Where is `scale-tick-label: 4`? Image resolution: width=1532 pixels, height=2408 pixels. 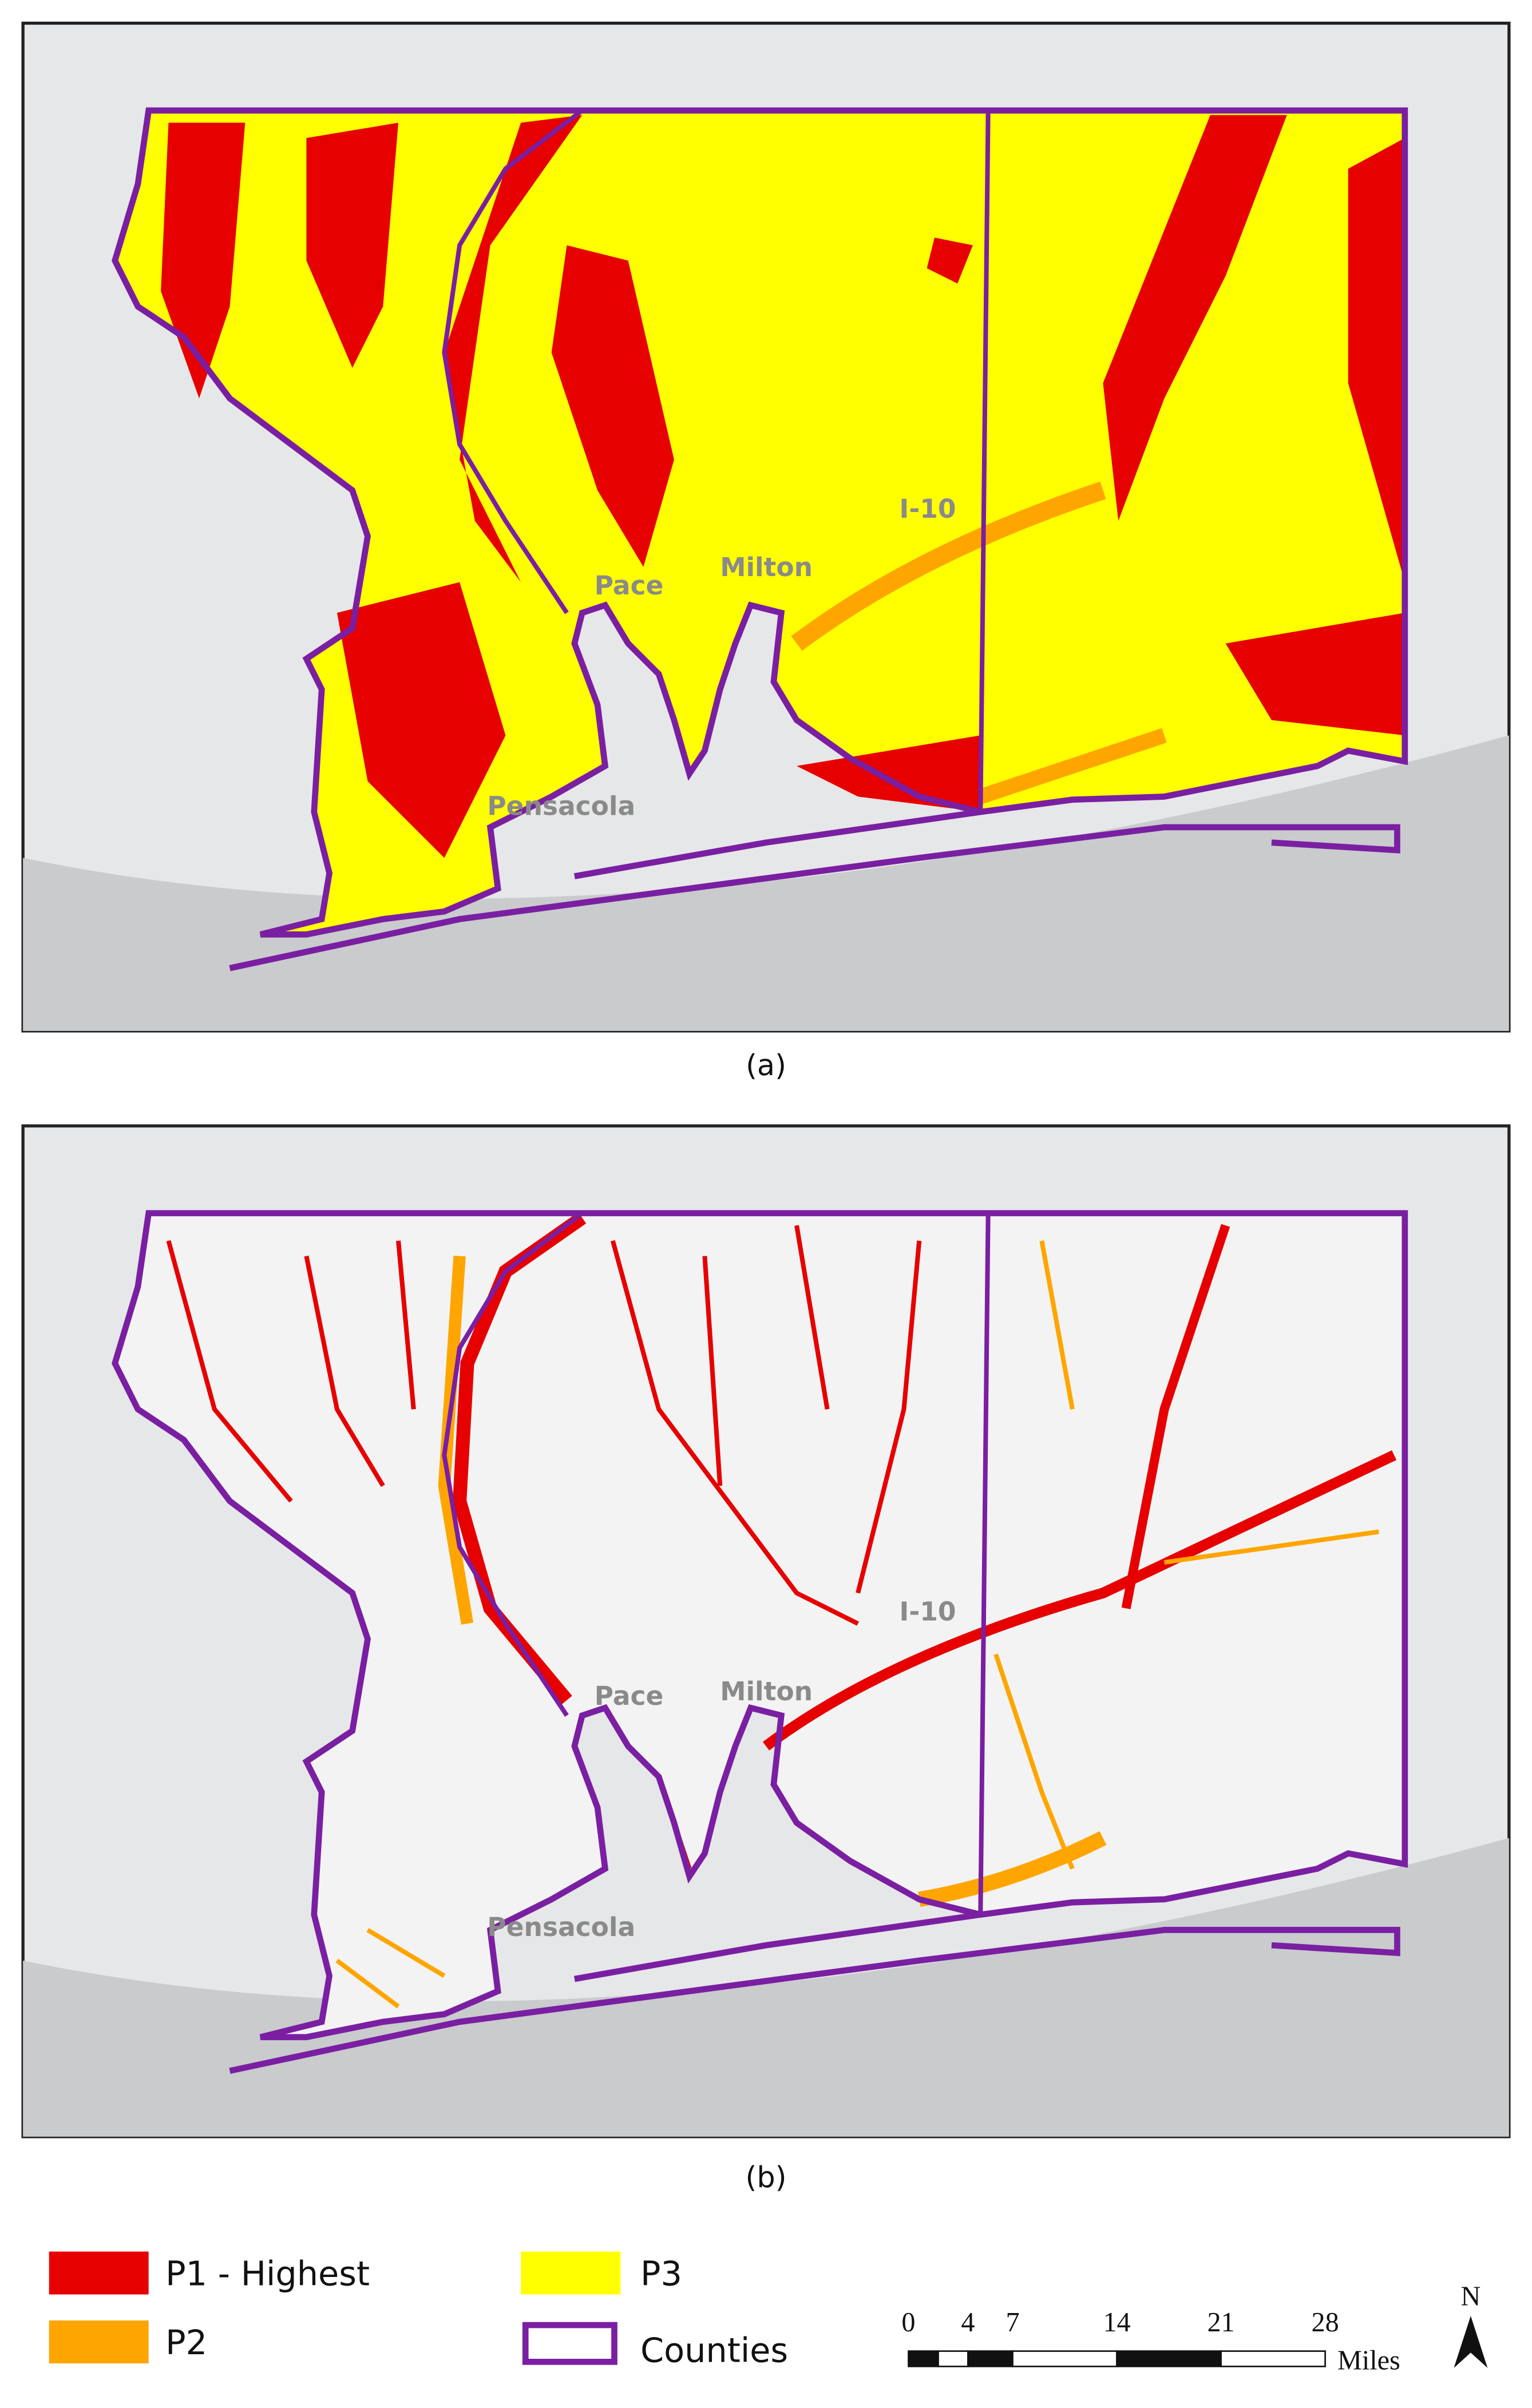 scale-tick-label: 4 is located at coordinates (968, 2322).